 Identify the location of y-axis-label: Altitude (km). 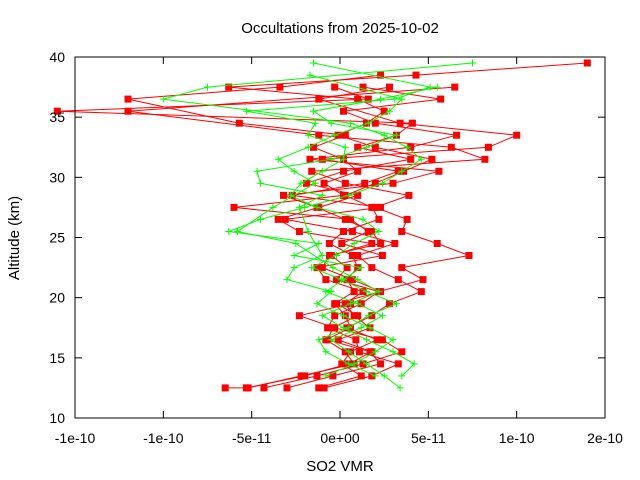
(14, 238).